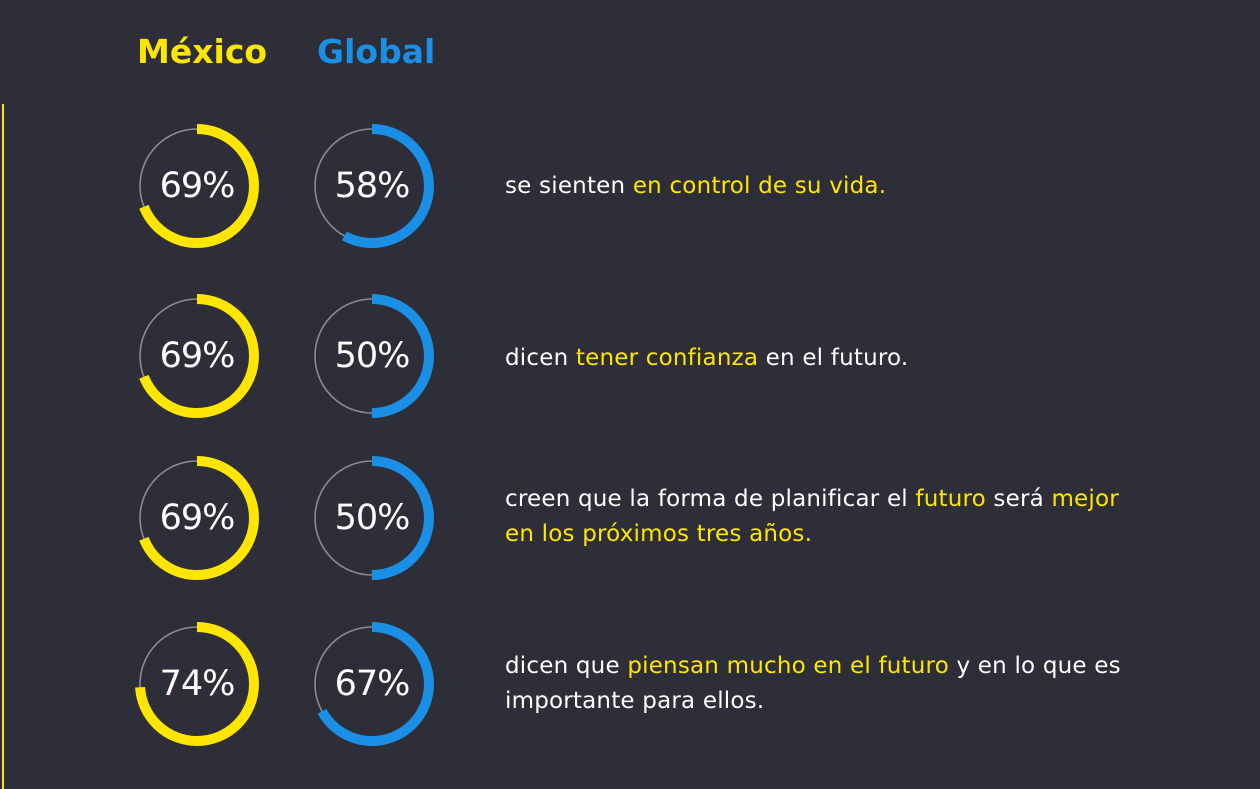 This screenshot has height=789, width=1260. What do you see at coordinates (759, 186) in the screenshot?
I see `highlight-text: en control de su vida.` at bounding box center [759, 186].